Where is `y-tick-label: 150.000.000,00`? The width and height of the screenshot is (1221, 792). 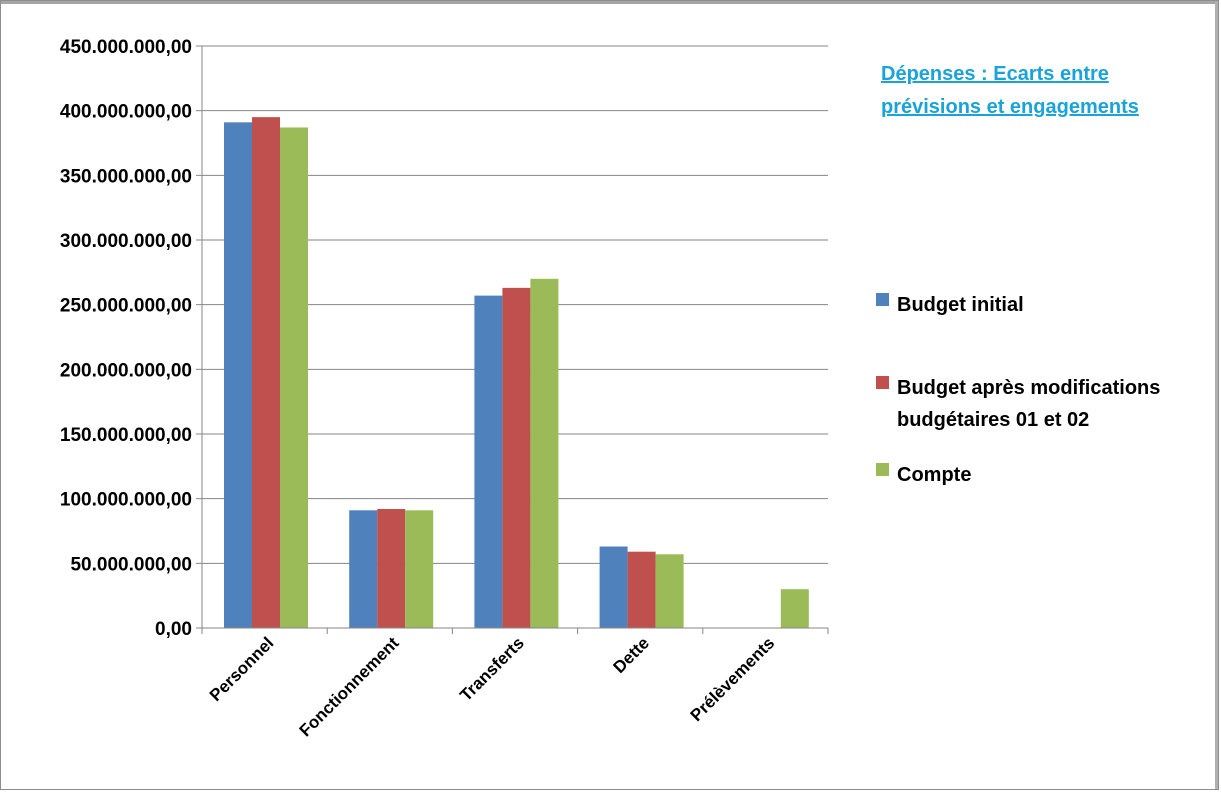 y-tick-label: 150.000.000,00 is located at coordinates (126, 435).